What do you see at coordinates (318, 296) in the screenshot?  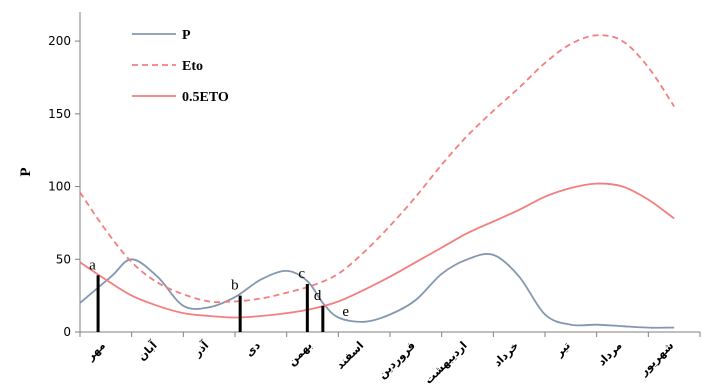 I see `annotation-label-d: d` at bounding box center [318, 296].